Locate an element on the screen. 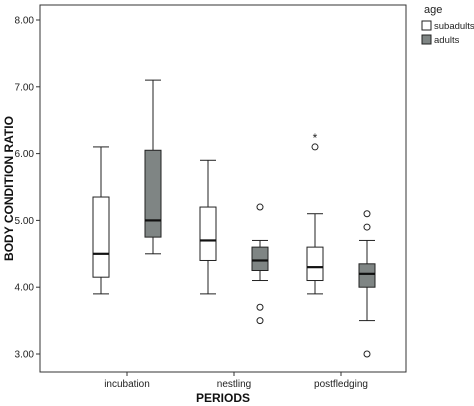 The height and width of the screenshot is (406, 474). x-tick-label: incubation is located at coordinates (127, 384).